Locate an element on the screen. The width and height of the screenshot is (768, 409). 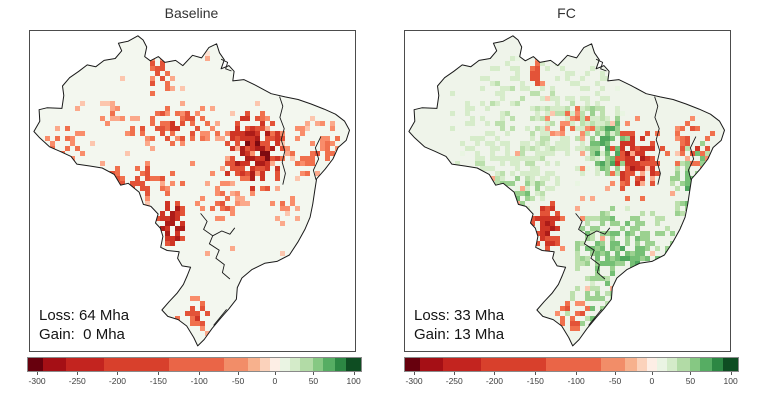
stats-block-baseline: Loss: 64 Mha Gain: 0 Mha is located at coordinates (84, 325).